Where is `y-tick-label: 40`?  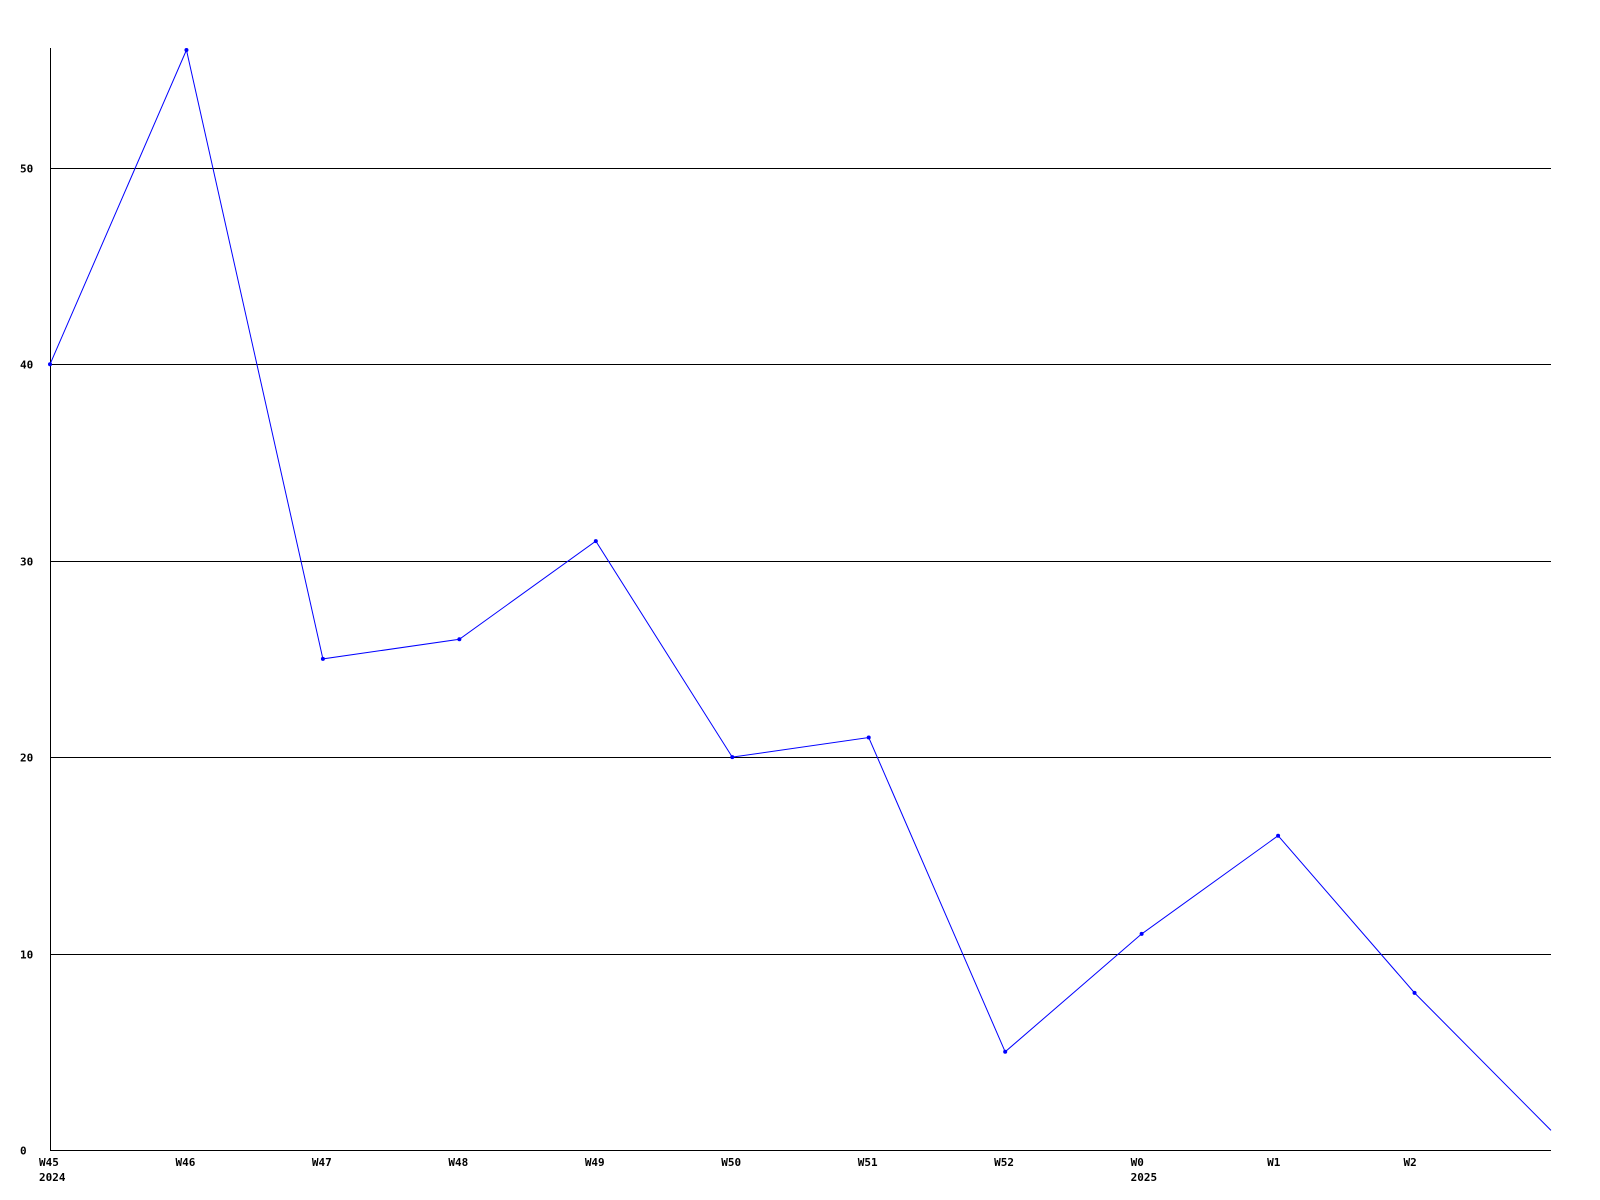
y-tick-label: 40 is located at coordinates (26, 365).